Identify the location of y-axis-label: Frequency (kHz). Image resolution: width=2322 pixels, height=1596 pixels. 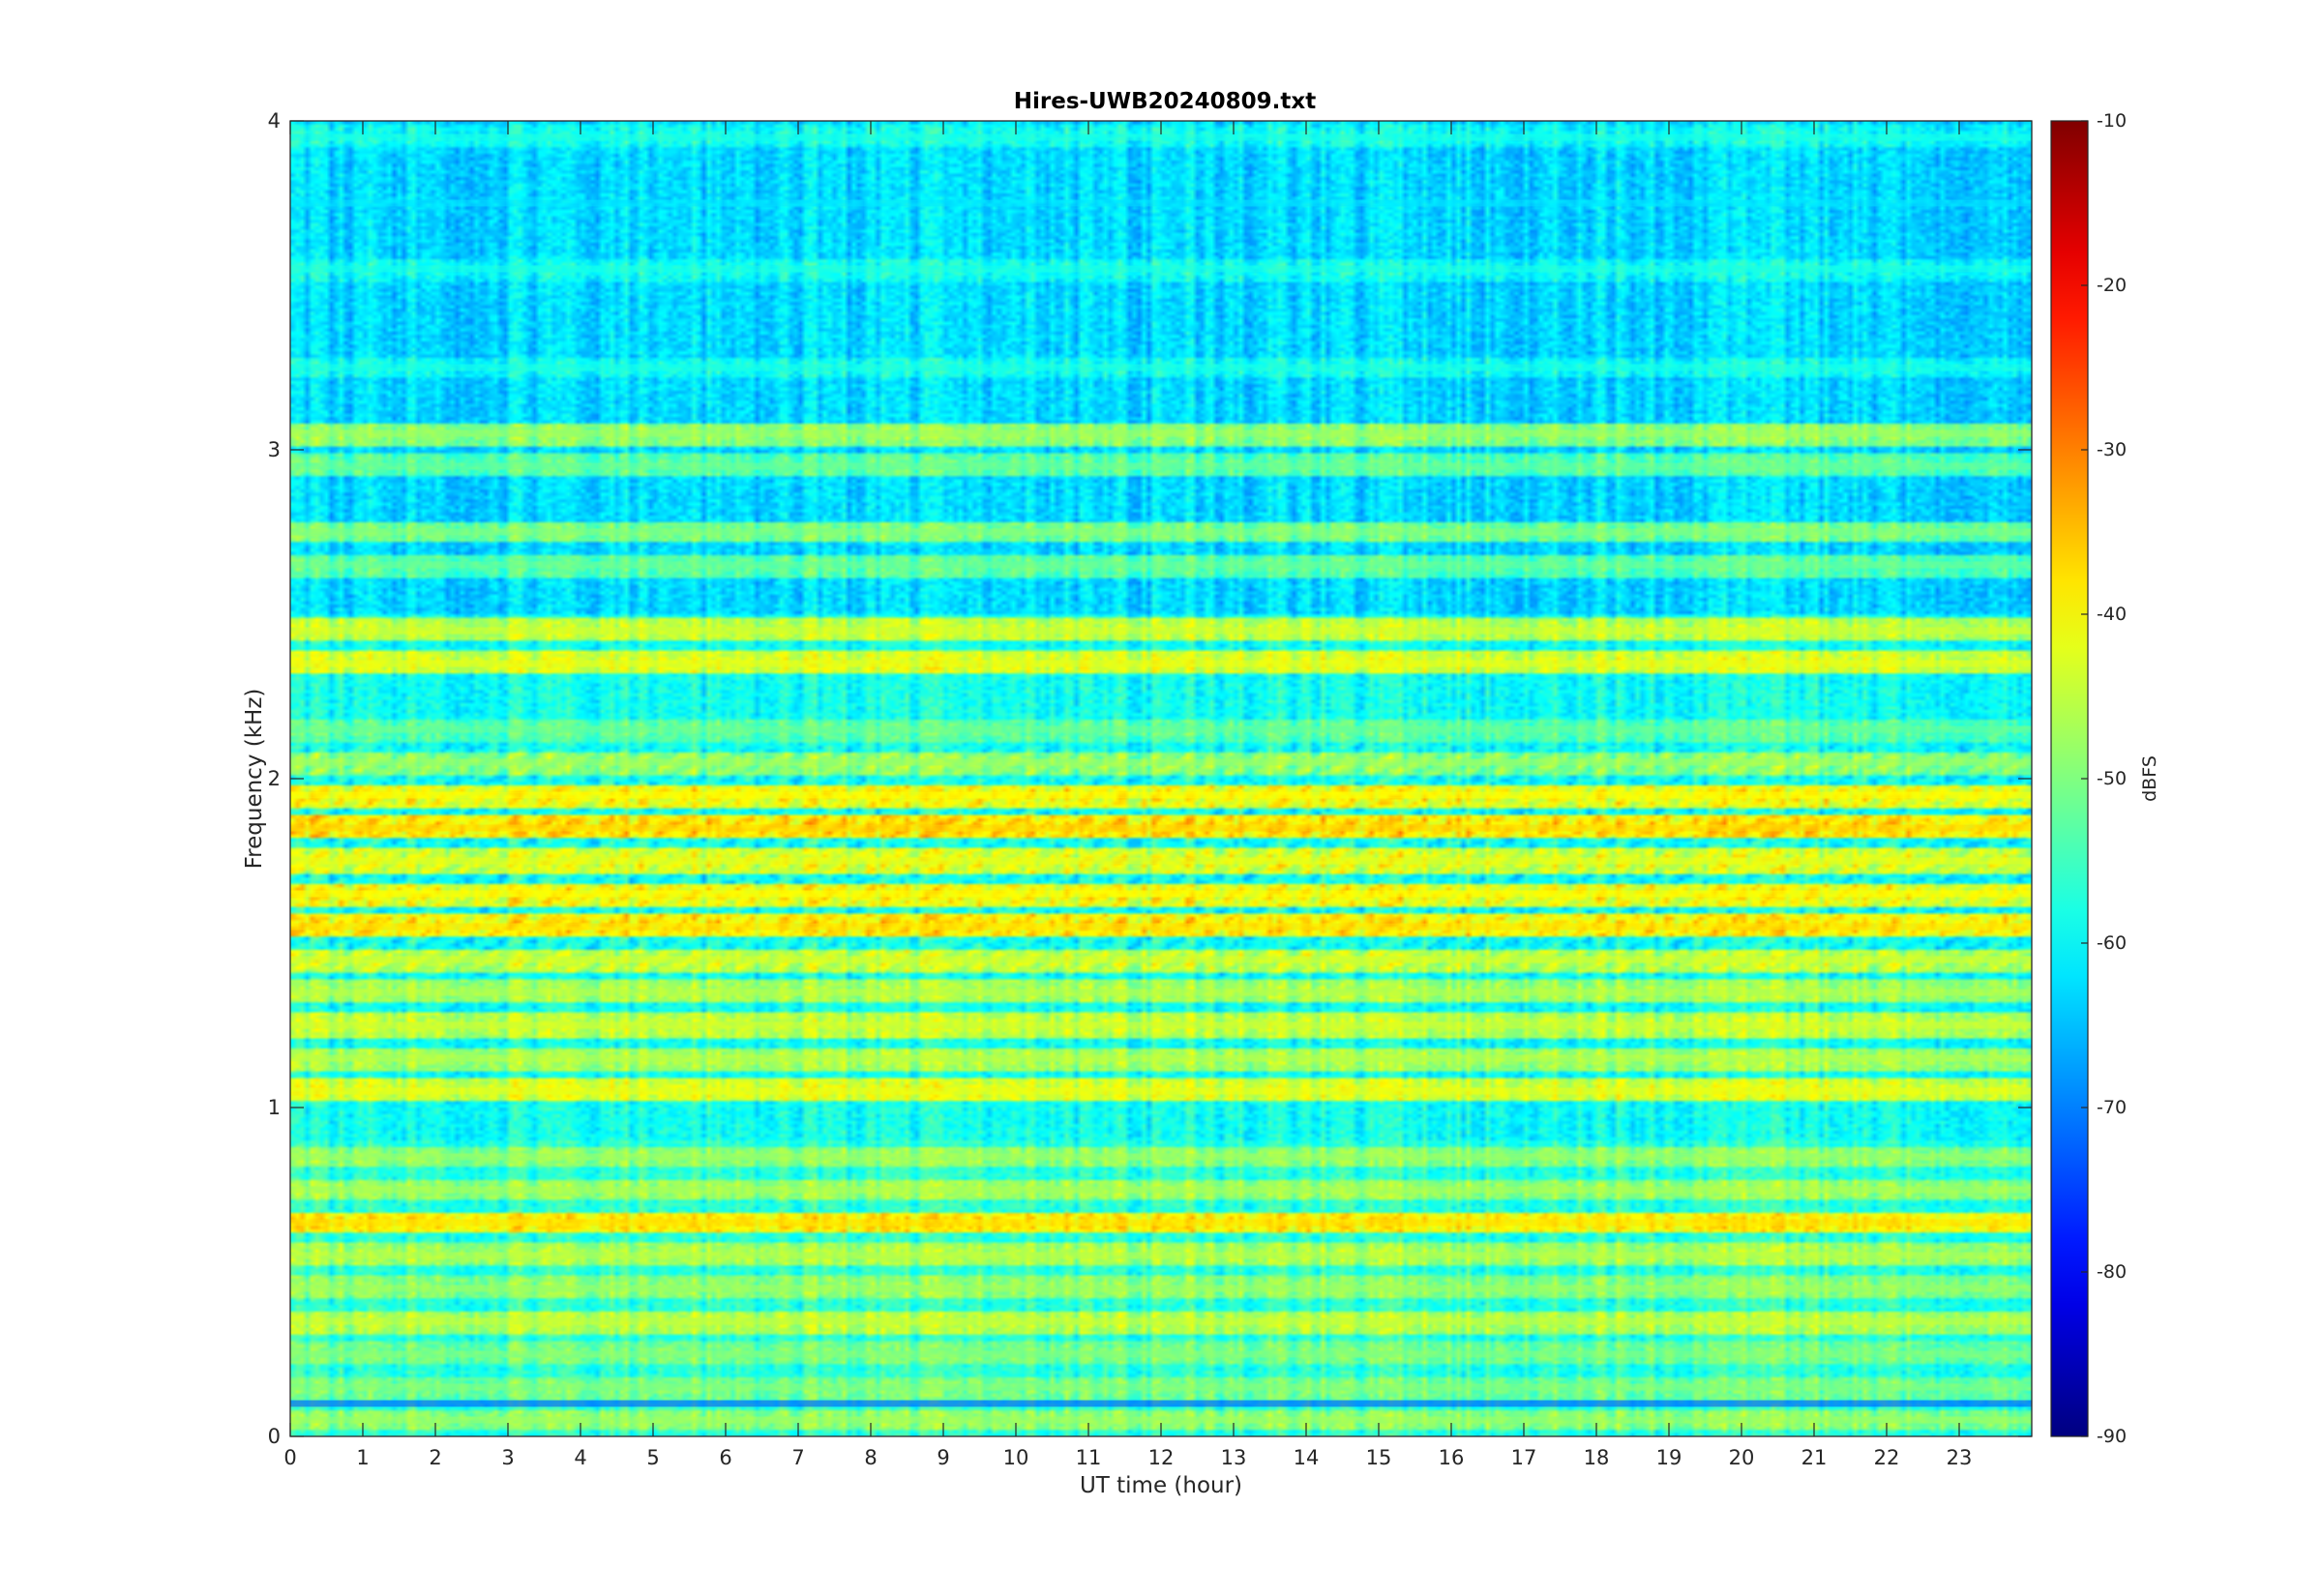
(254, 779).